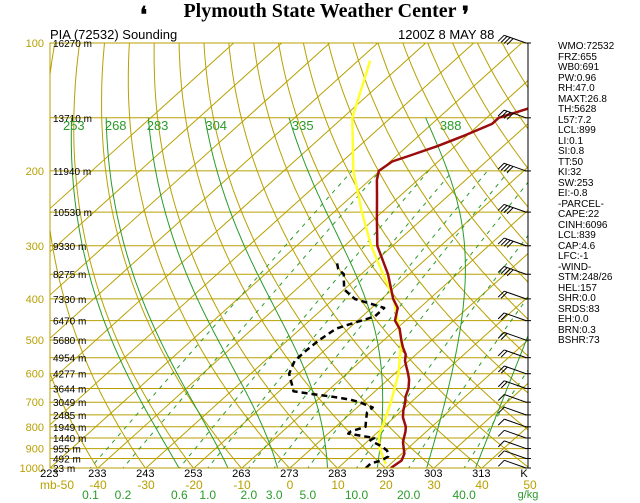 Image resolution: width=640 pixels, height=503 pixels. What do you see at coordinates (193, 474) in the screenshot?
I see `theta-label: 253` at bounding box center [193, 474].